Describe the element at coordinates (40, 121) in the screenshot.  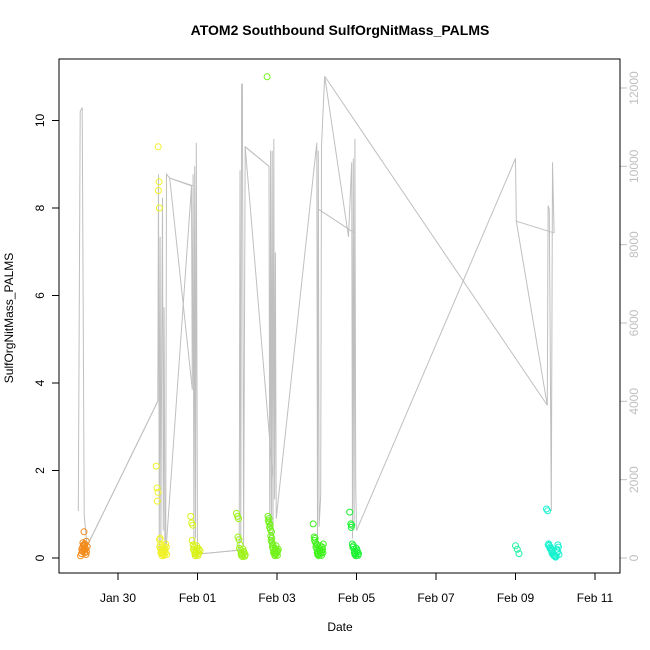
I see `y-tick-label: 10` at that location.